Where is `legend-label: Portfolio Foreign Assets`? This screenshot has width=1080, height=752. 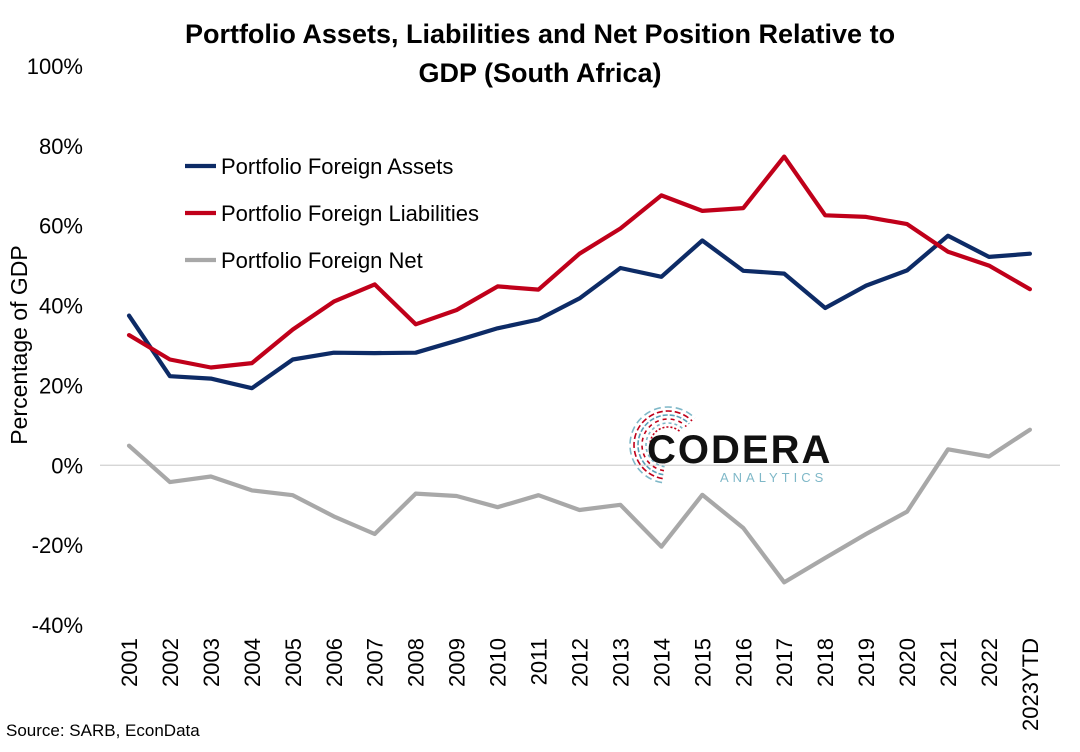
legend-label: Portfolio Foreign Assets is located at coordinates (337, 166).